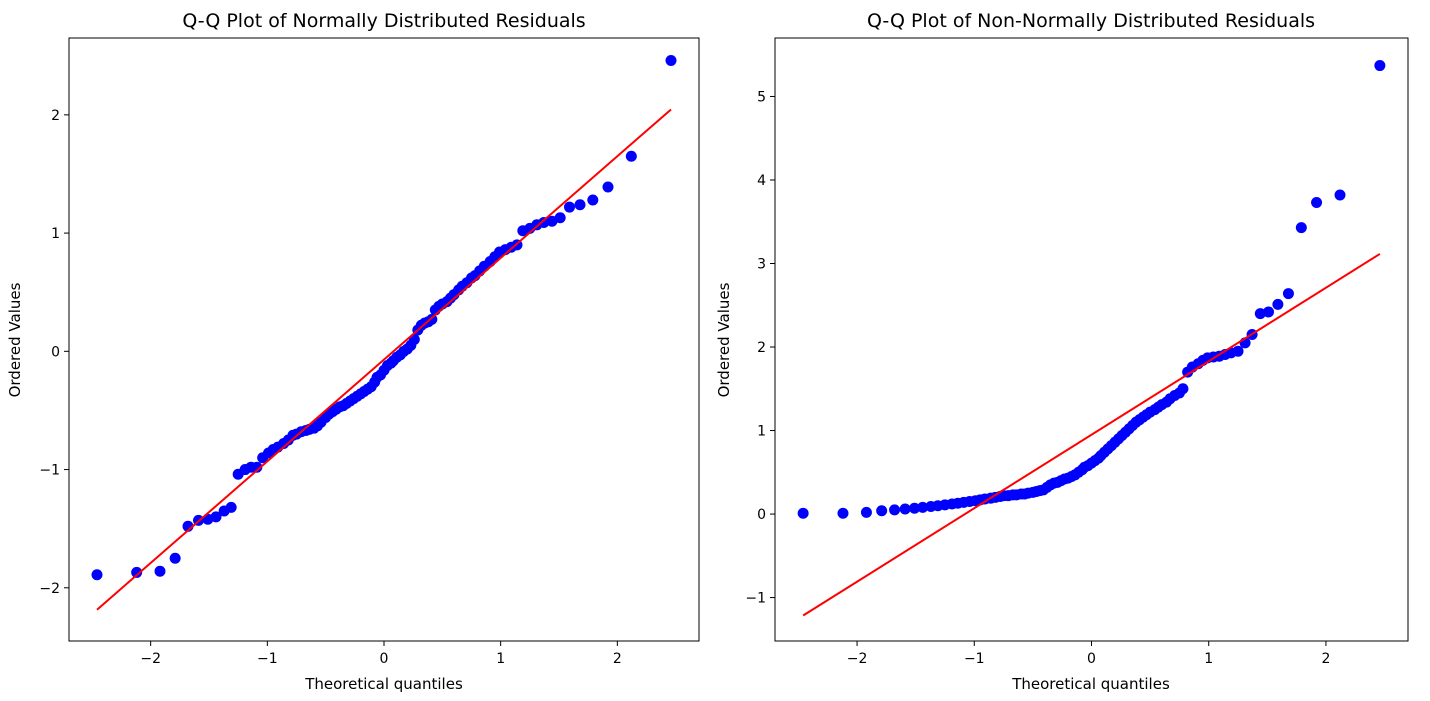 The image size is (1430, 701). What do you see at coordinates (761, 181) in the screenshot?
I see `y-tick-label: 4` at bounding box center [761, 181].